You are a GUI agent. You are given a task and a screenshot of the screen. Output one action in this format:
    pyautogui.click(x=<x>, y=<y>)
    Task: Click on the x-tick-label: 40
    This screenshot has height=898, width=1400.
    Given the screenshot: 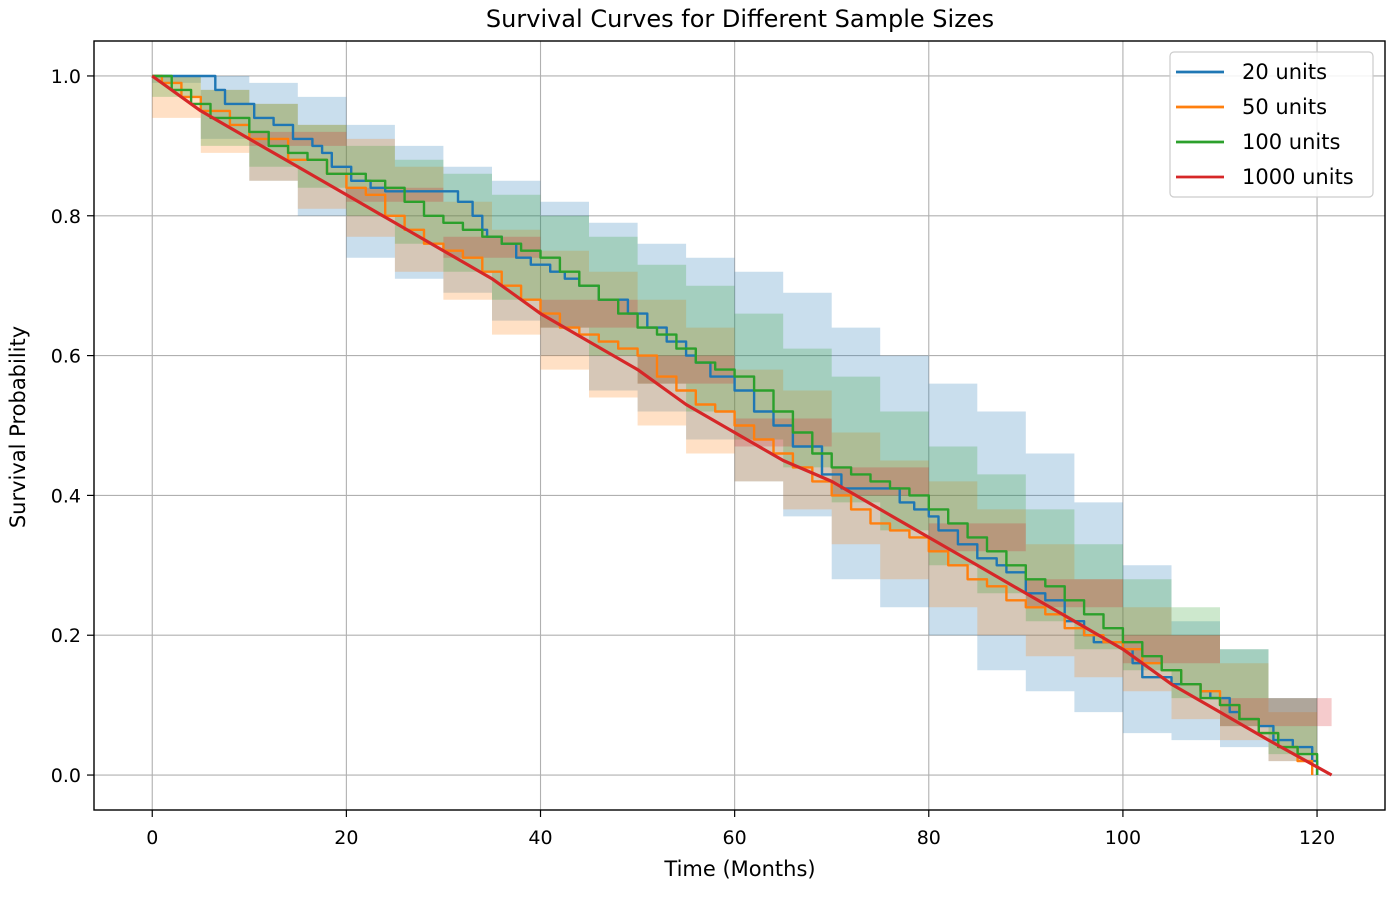 What is the action you would take?
    pyautogui.click(x=540, y=838)
    